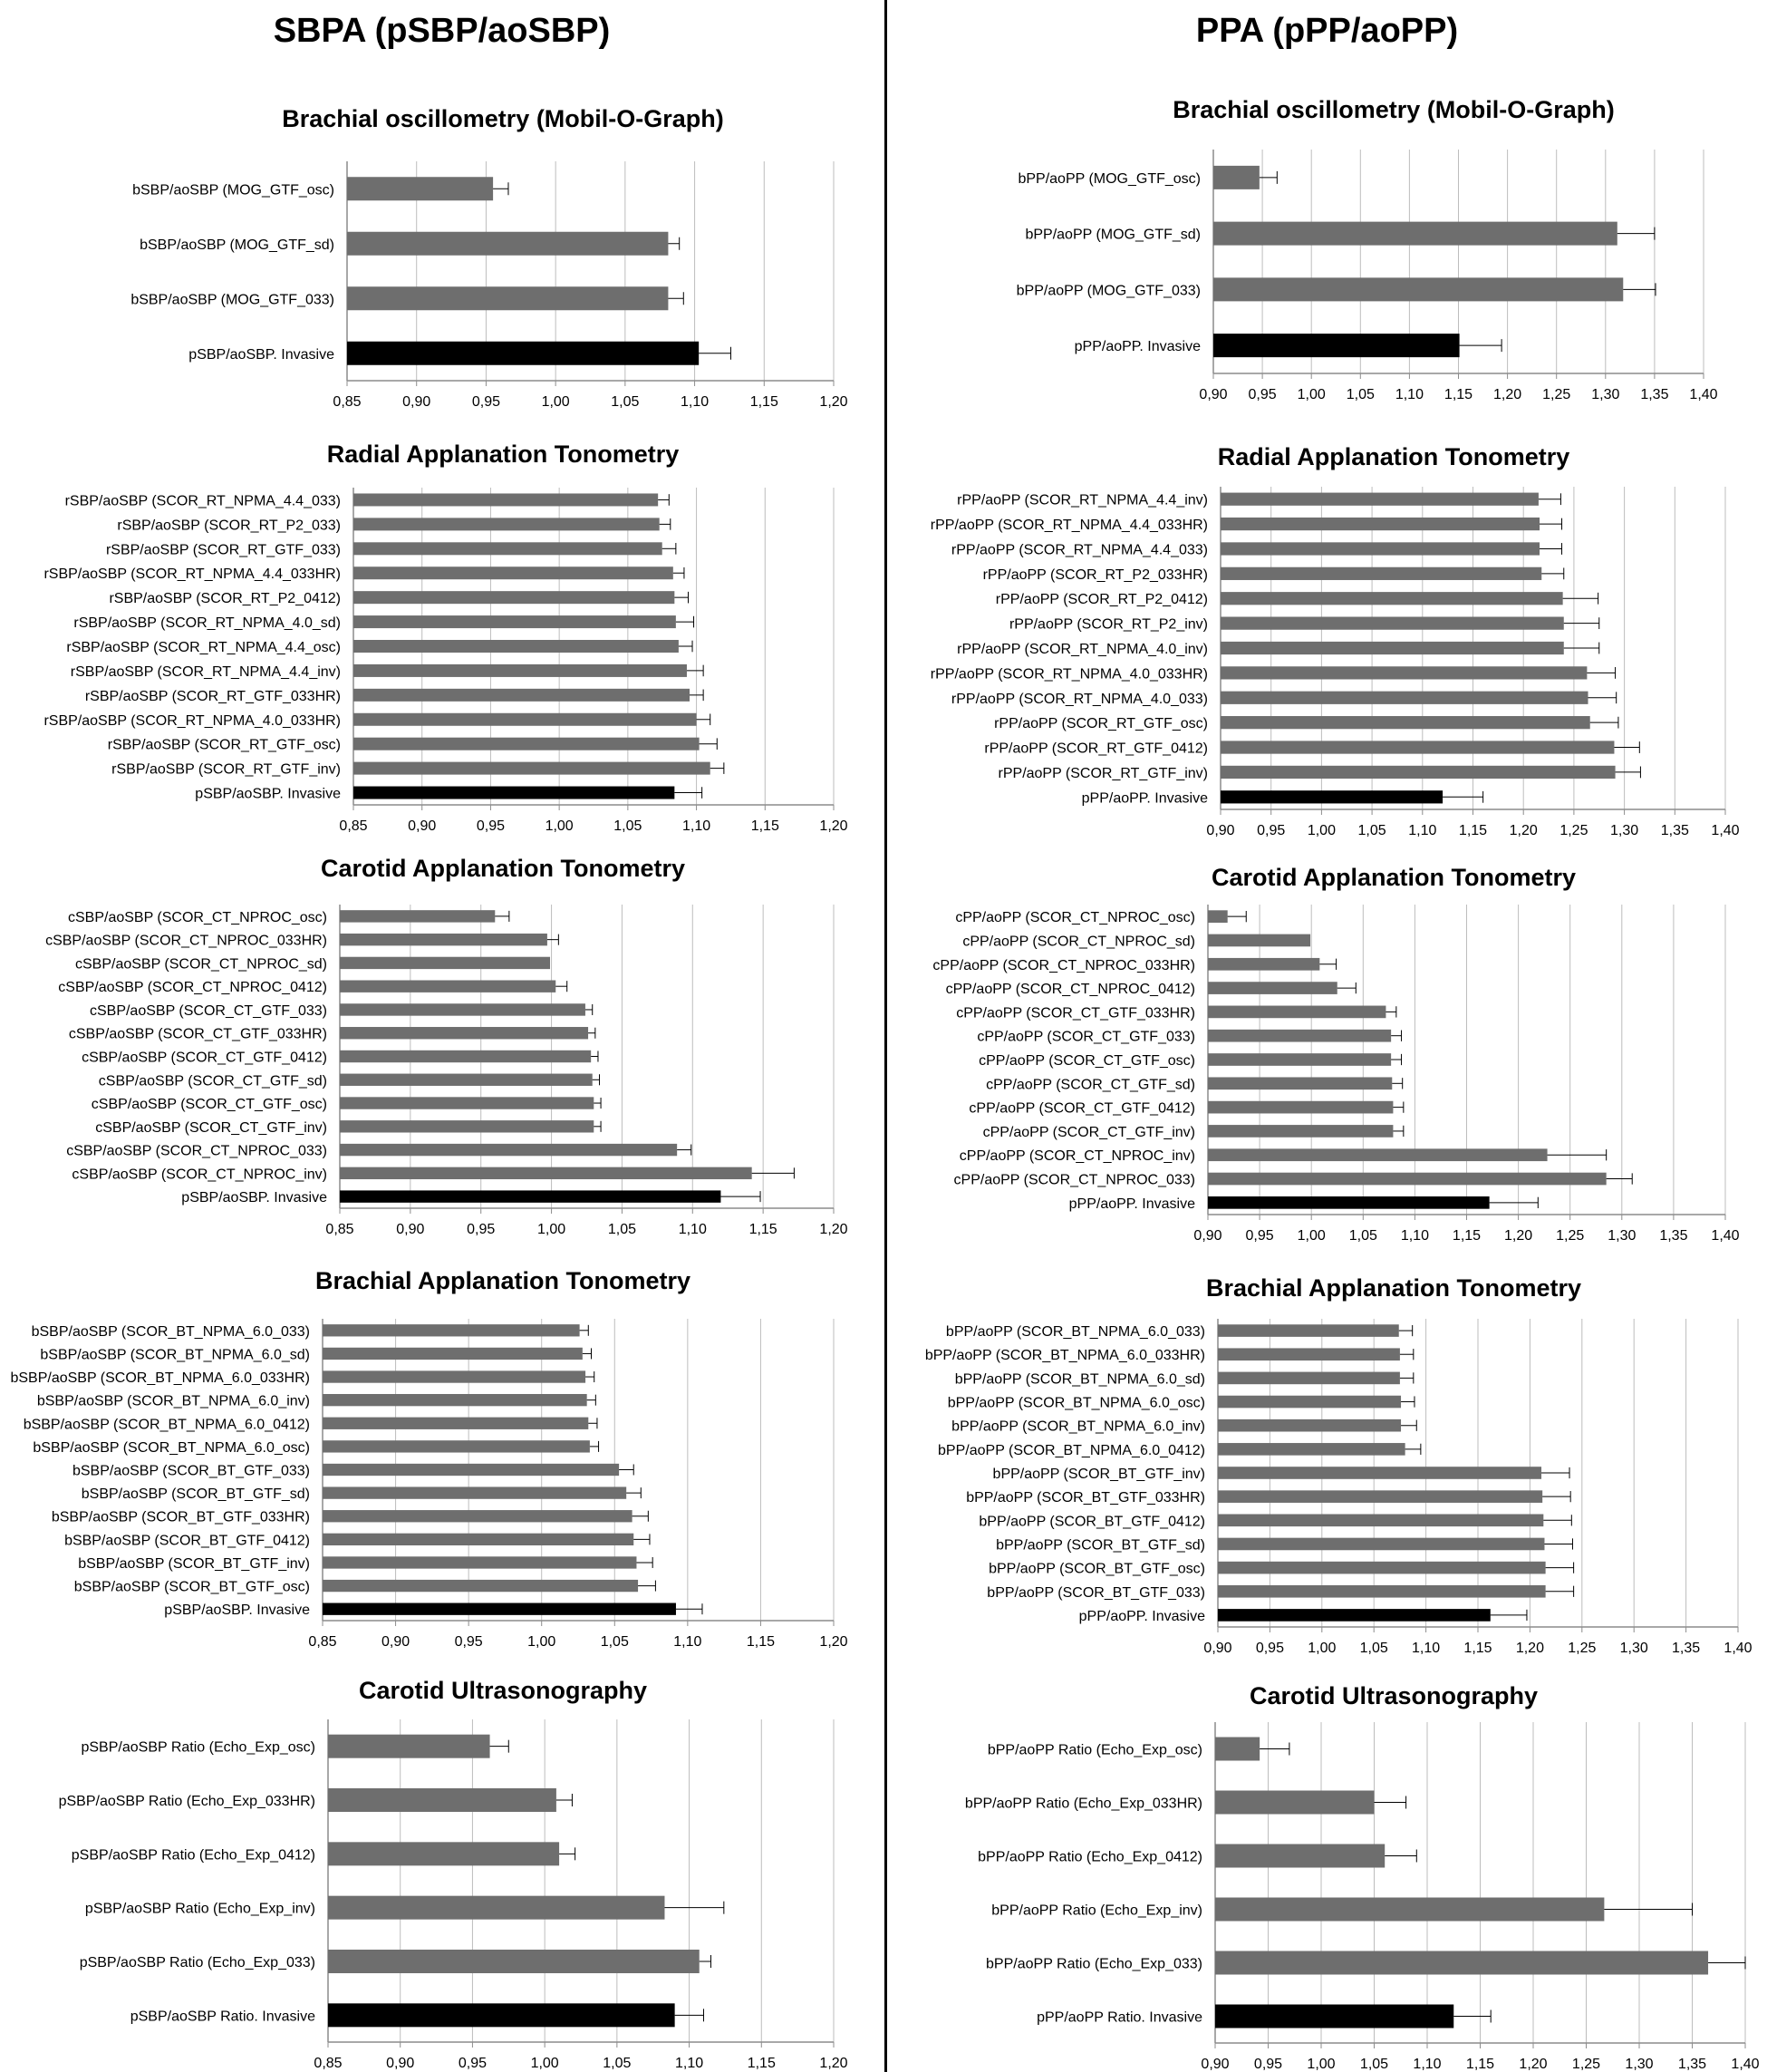 This screenshot has width=1767, height=2072. Describe the element at coordinates (1070, 989) in the screenshot. I see `category-label: cPP/aoPP (SCOR_CT_NPROC_0412)` at that location.